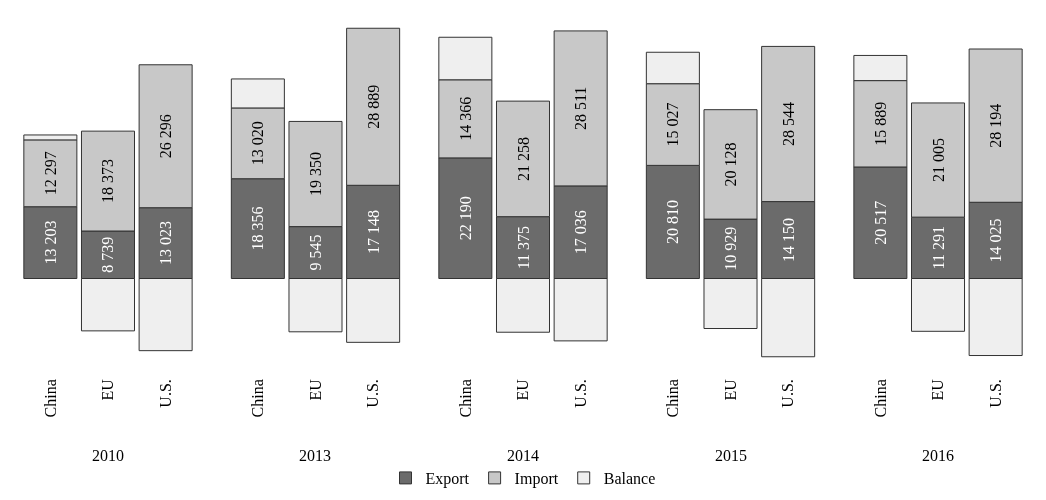  Describe the element at coordinates (673, 124) in the screenshot. I see `data-label: 15 027` at that location.